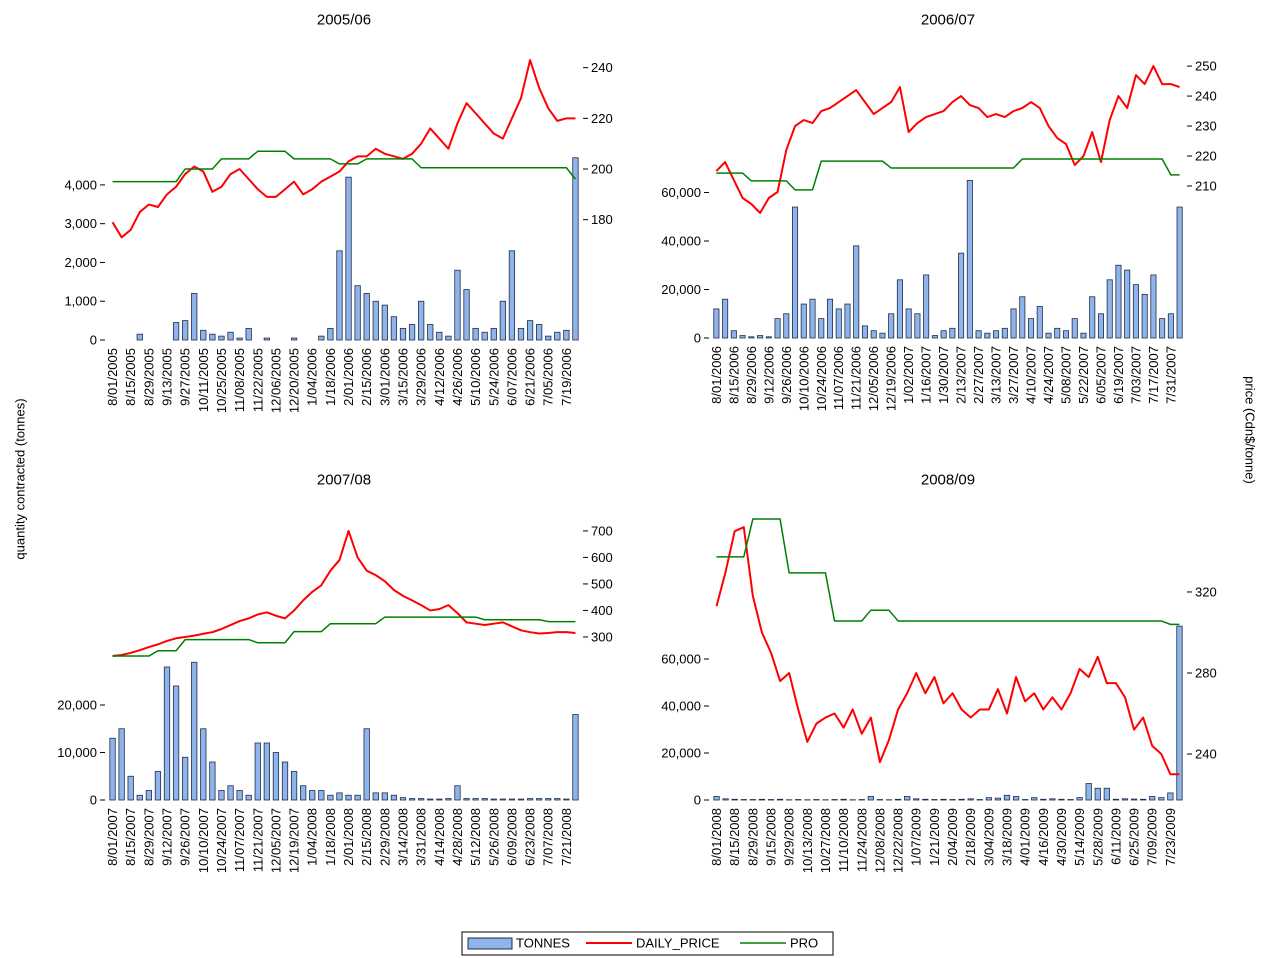 The height and width of the screenshot is (958, 1268). I want to click on x-tick-label: 8/01/2008, so click(716, 837).